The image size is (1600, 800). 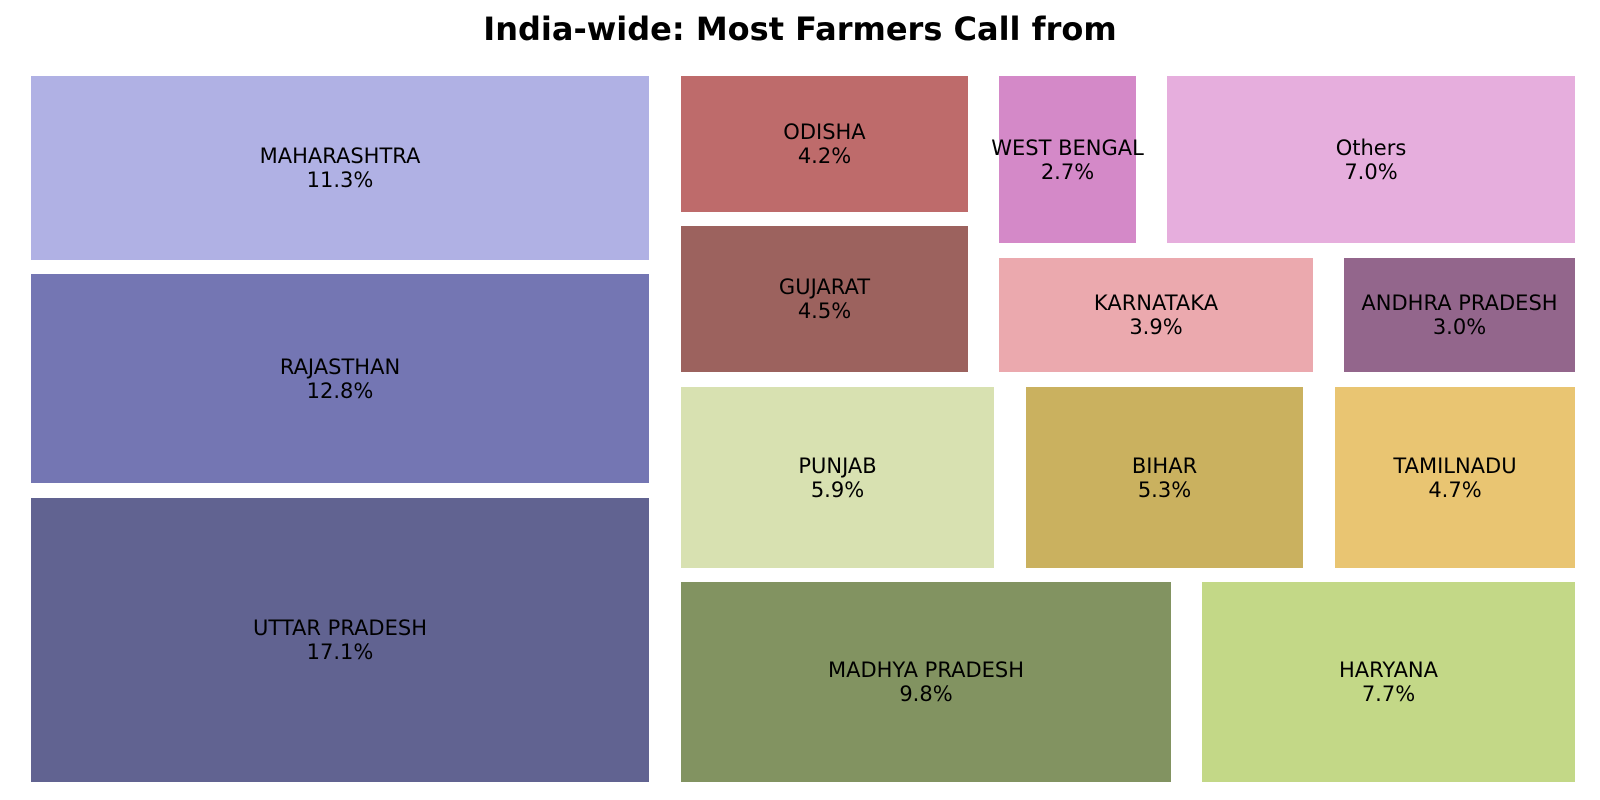 I want to click on treemap-tile: MAHARASHTRA 11.3%, so click(x=340, y=168).